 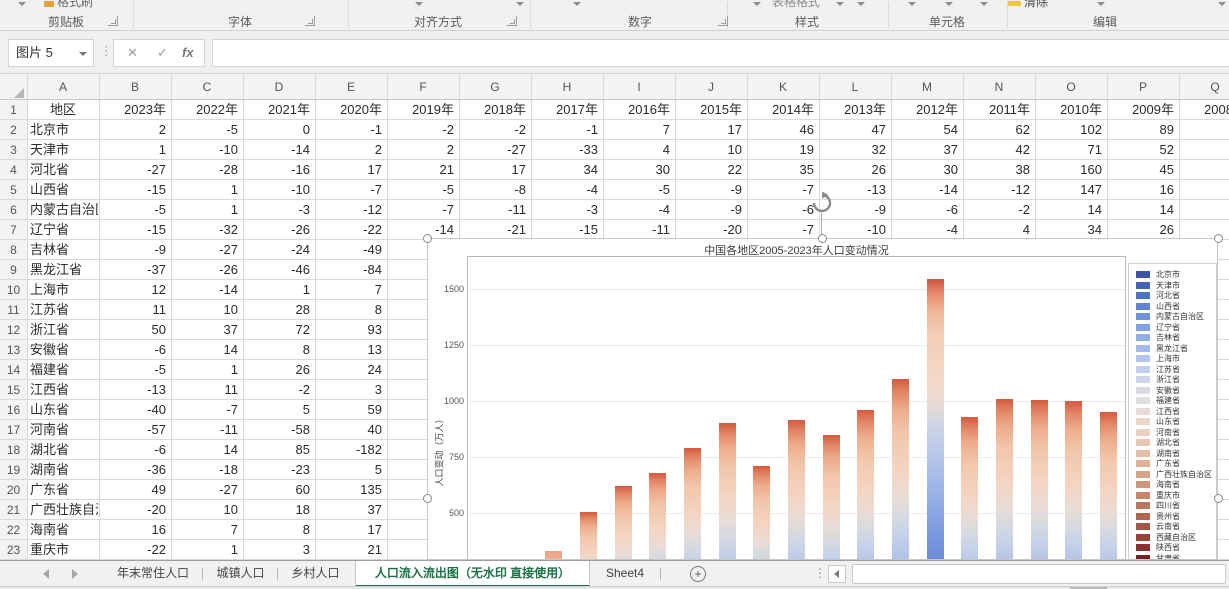 What do you see at coordinates (1091, 189) in the screenshot?
I see `value-cell: 147` at bounding box center [1091, 189].